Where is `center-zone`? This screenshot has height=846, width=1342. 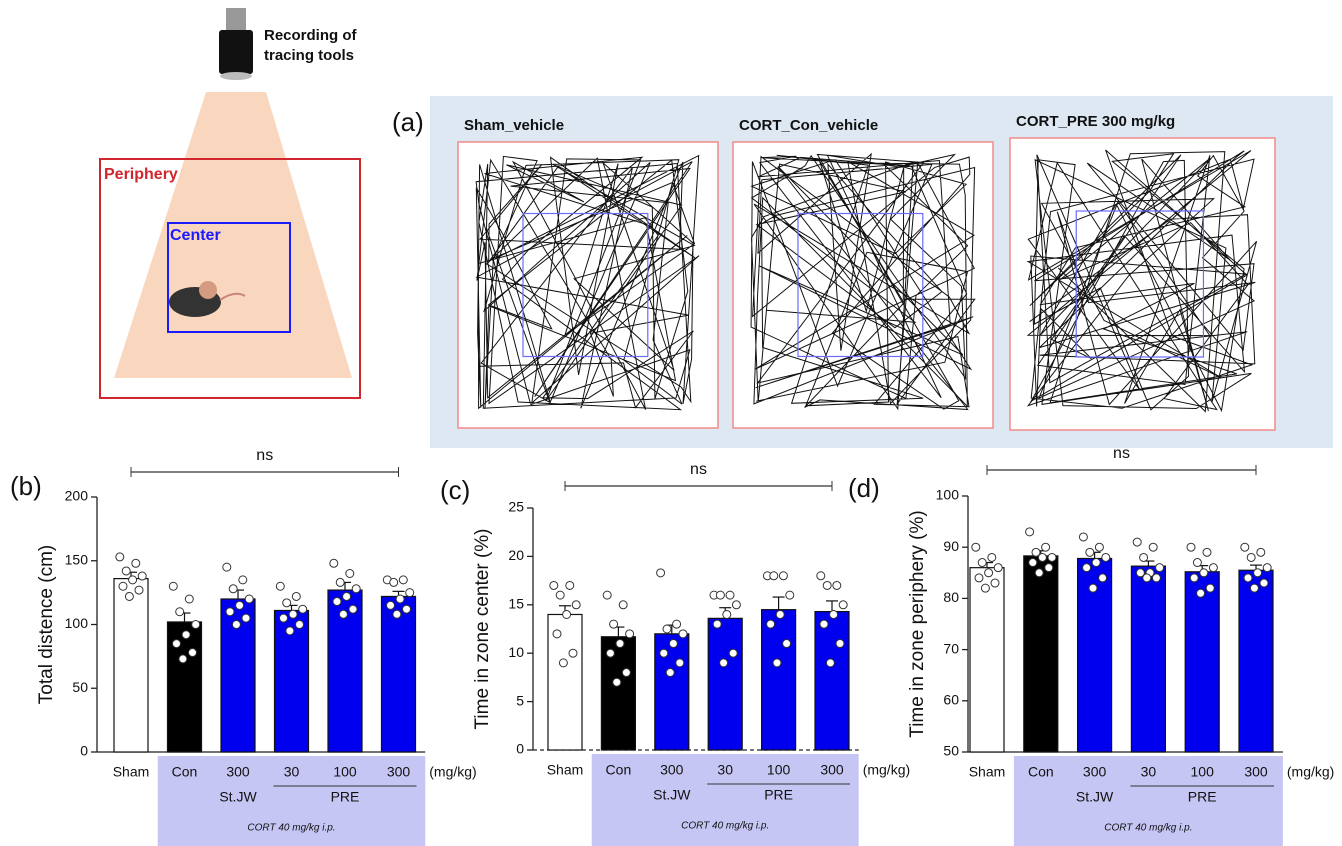
center-zone is located at coordinates (585, 285).